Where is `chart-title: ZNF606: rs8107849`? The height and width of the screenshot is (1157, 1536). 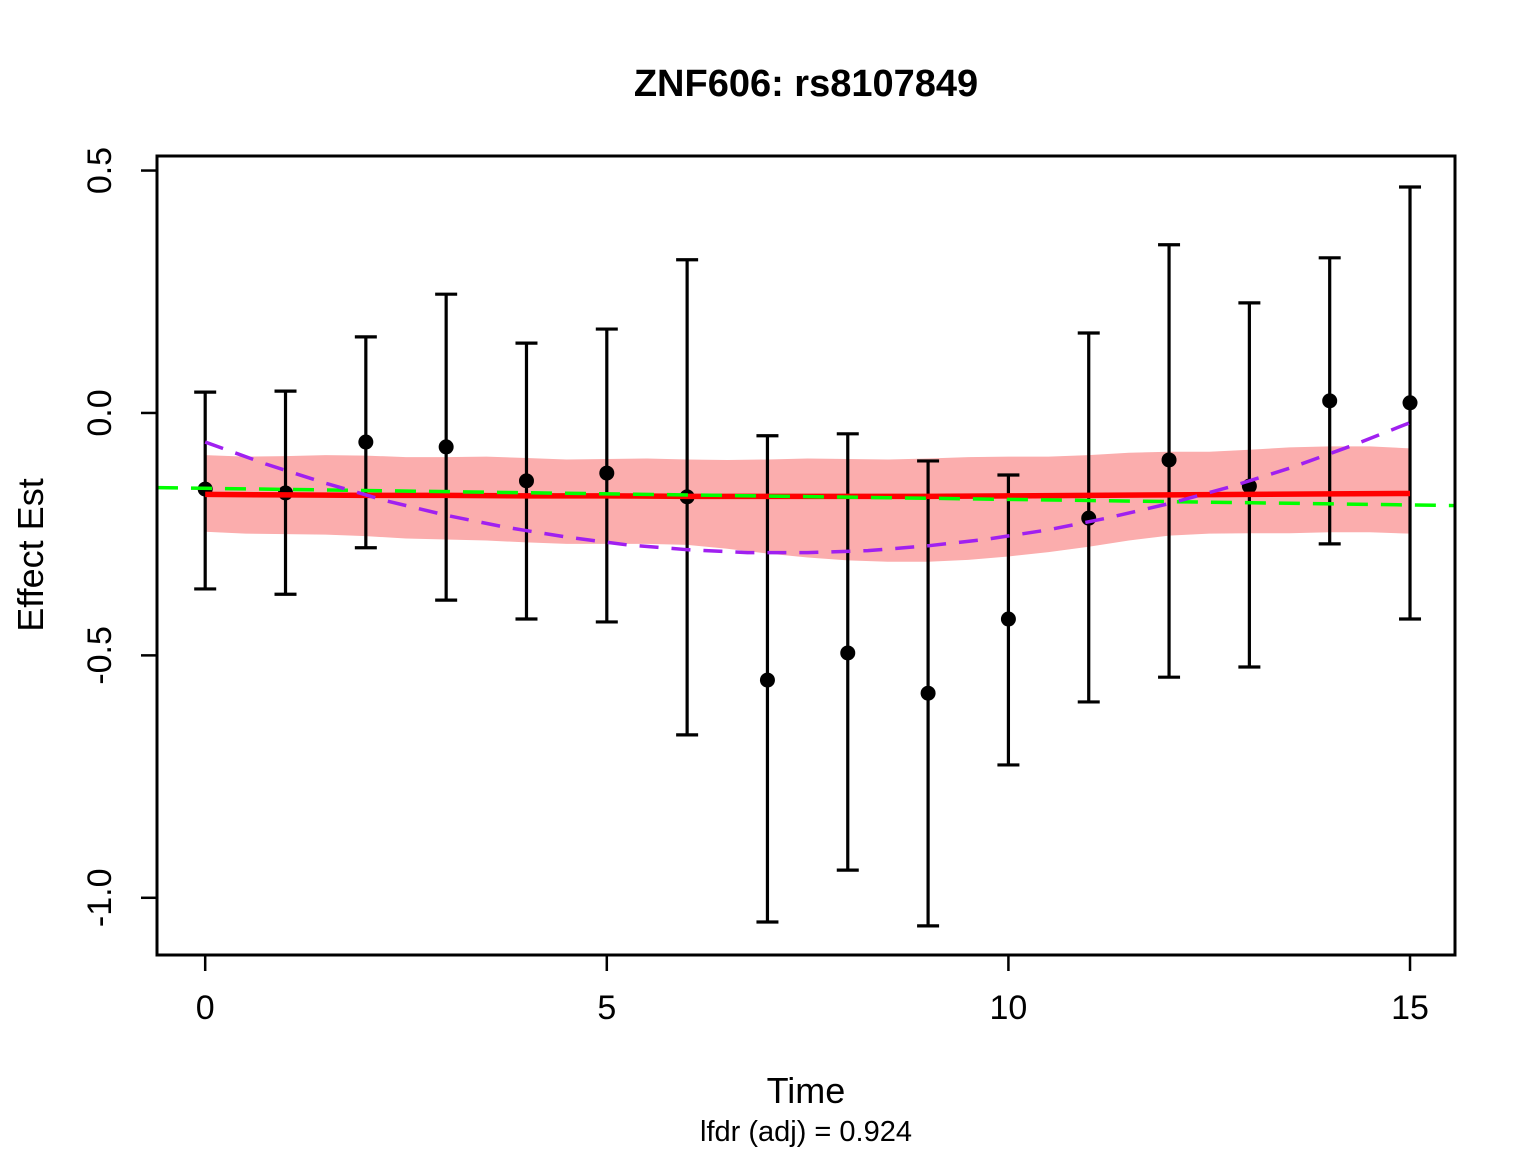
chart-title: ZNF606: rs8107849 is located at coordinates (806, 84).